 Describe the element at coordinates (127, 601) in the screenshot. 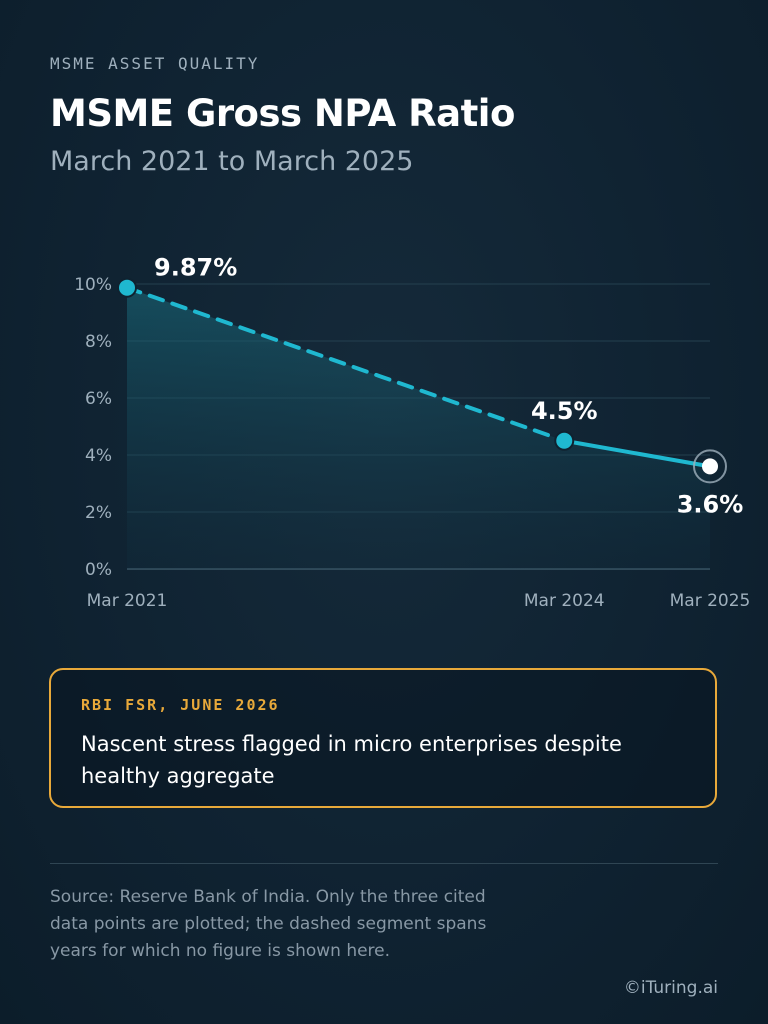

I see `x-tick-label: Mar 2021` at that location.